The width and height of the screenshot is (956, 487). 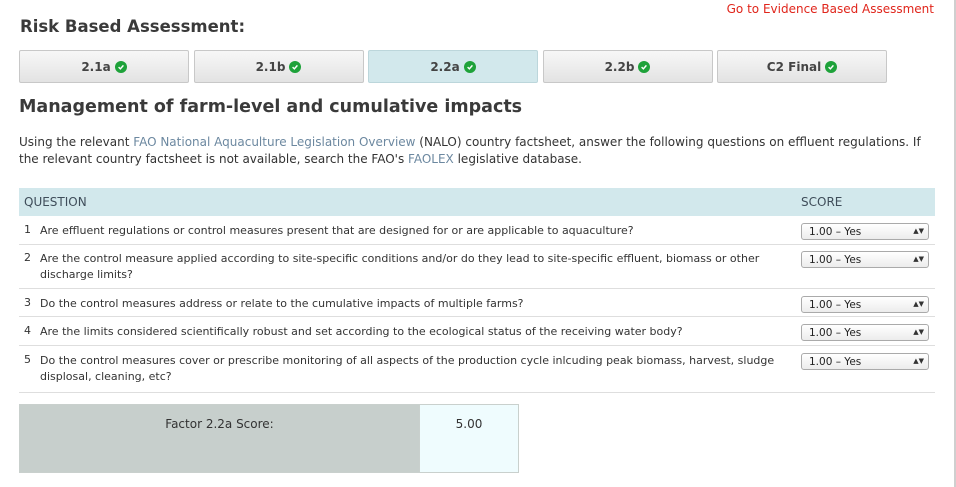 What do you see at coordinates (27, 229) in the screenshot?
I see `question-number: 1` at bounding box center [27, 229].